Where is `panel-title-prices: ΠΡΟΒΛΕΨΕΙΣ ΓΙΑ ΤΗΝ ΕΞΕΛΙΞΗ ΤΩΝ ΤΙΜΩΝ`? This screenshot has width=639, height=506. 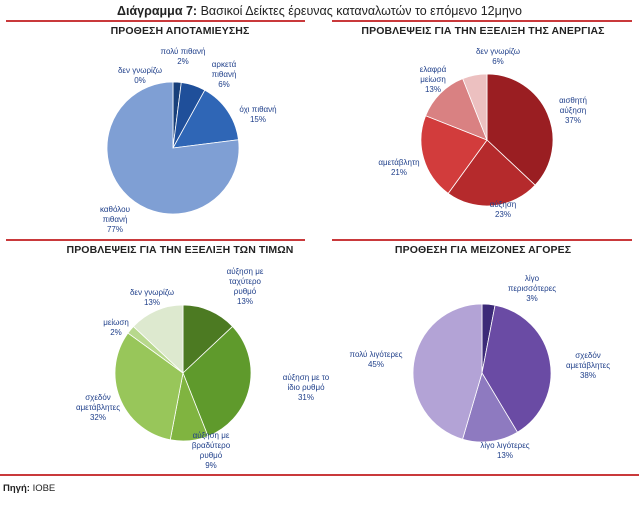 panel-title-prices: ΠΡΟΒΛΕΨΕΙΣ ΓΙΑ ΤΗΝ ΕΞΕΛΙΞΗ ΤΩΝ ΤΙΜΩΝ is located at coordinates (180, 250).